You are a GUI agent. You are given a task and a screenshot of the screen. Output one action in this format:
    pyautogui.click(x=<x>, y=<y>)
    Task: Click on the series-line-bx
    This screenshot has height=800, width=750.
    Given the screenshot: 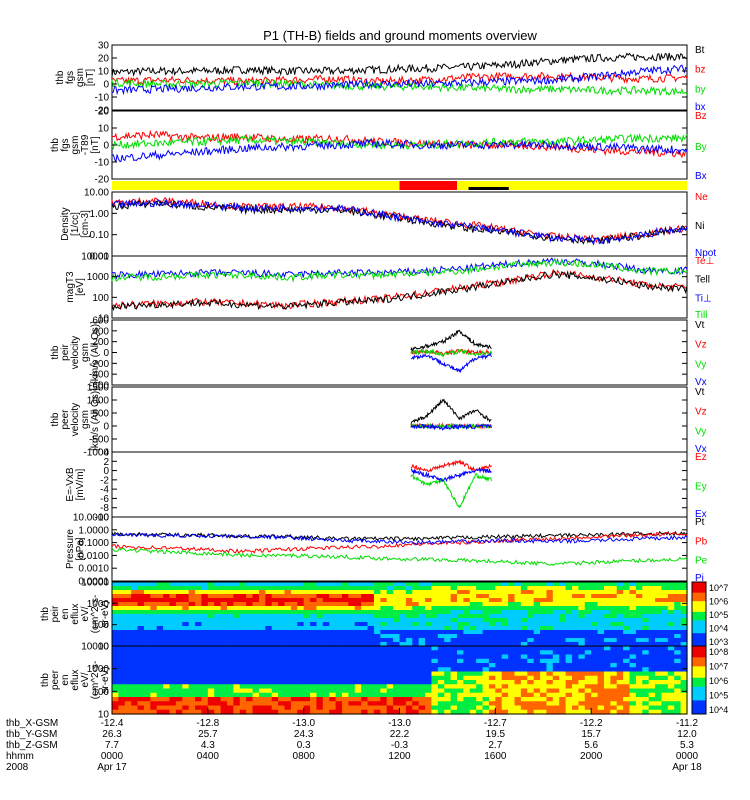 What is the action you would take?
    pyautogui.click(x=399, y=80)
    